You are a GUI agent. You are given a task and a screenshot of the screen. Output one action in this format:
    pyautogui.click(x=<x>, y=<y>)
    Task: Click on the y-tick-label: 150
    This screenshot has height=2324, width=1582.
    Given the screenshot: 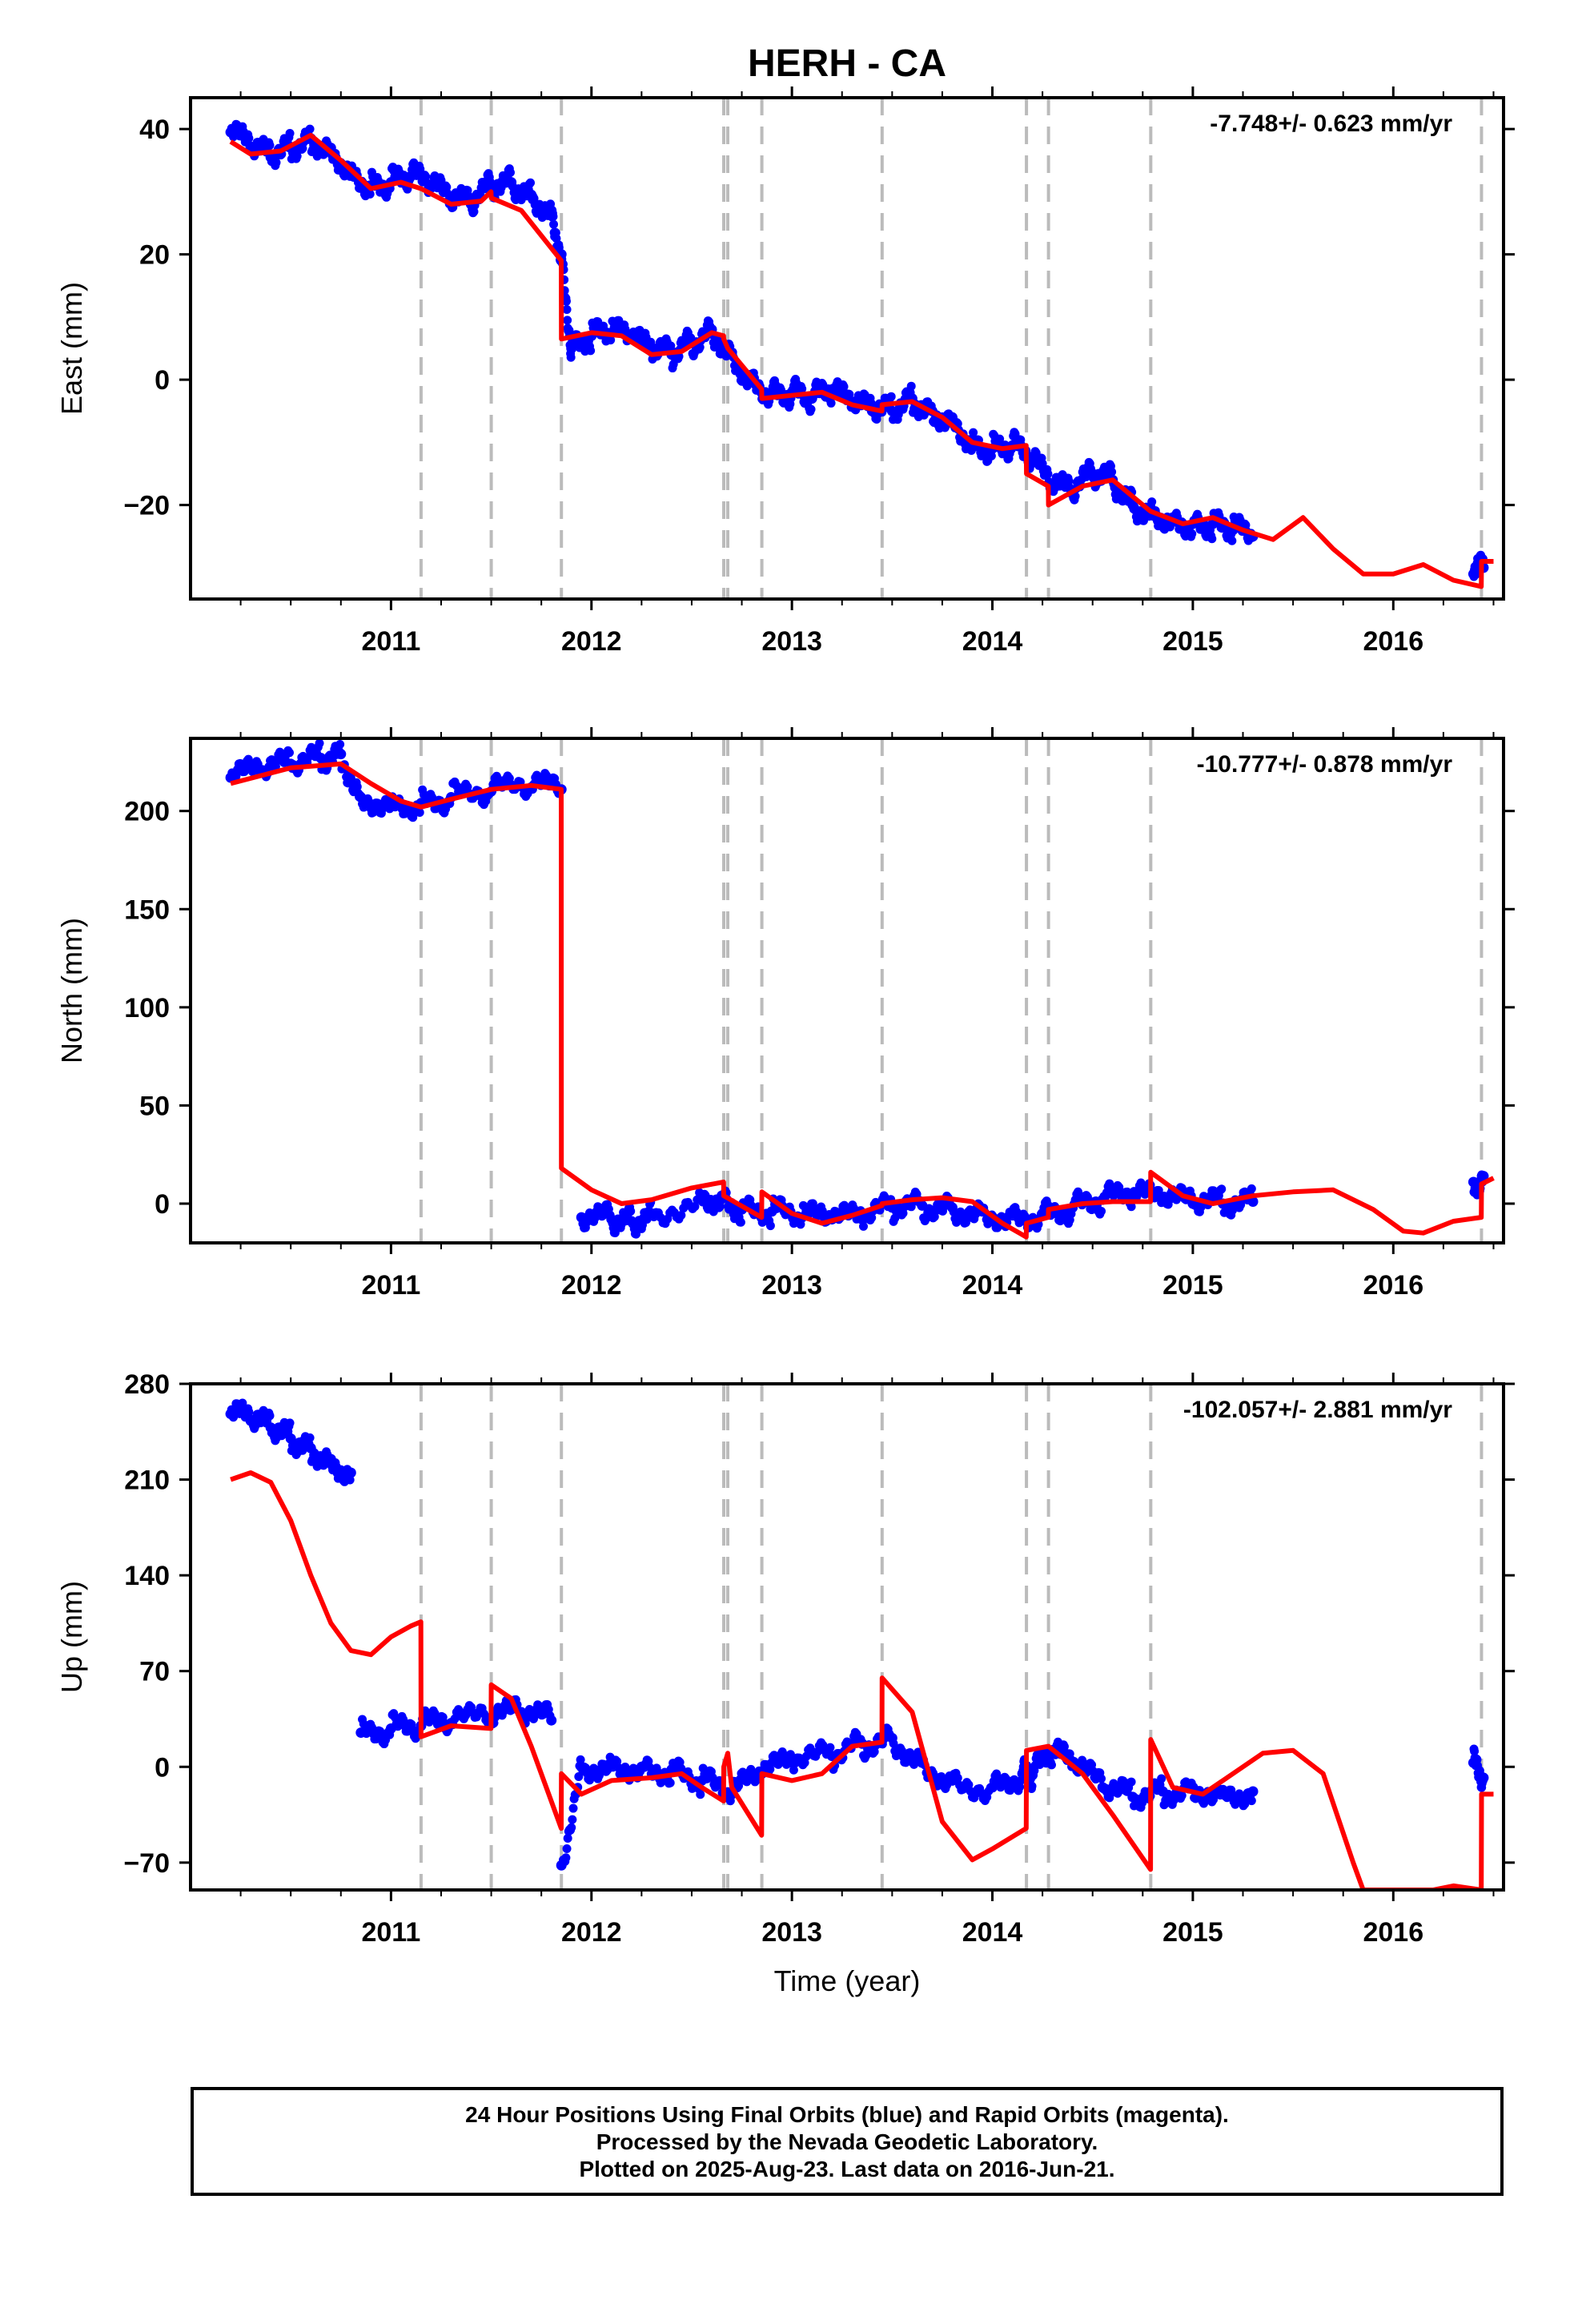 What is the action you would take?
    pyautogui.click(x=147, y=910)
    